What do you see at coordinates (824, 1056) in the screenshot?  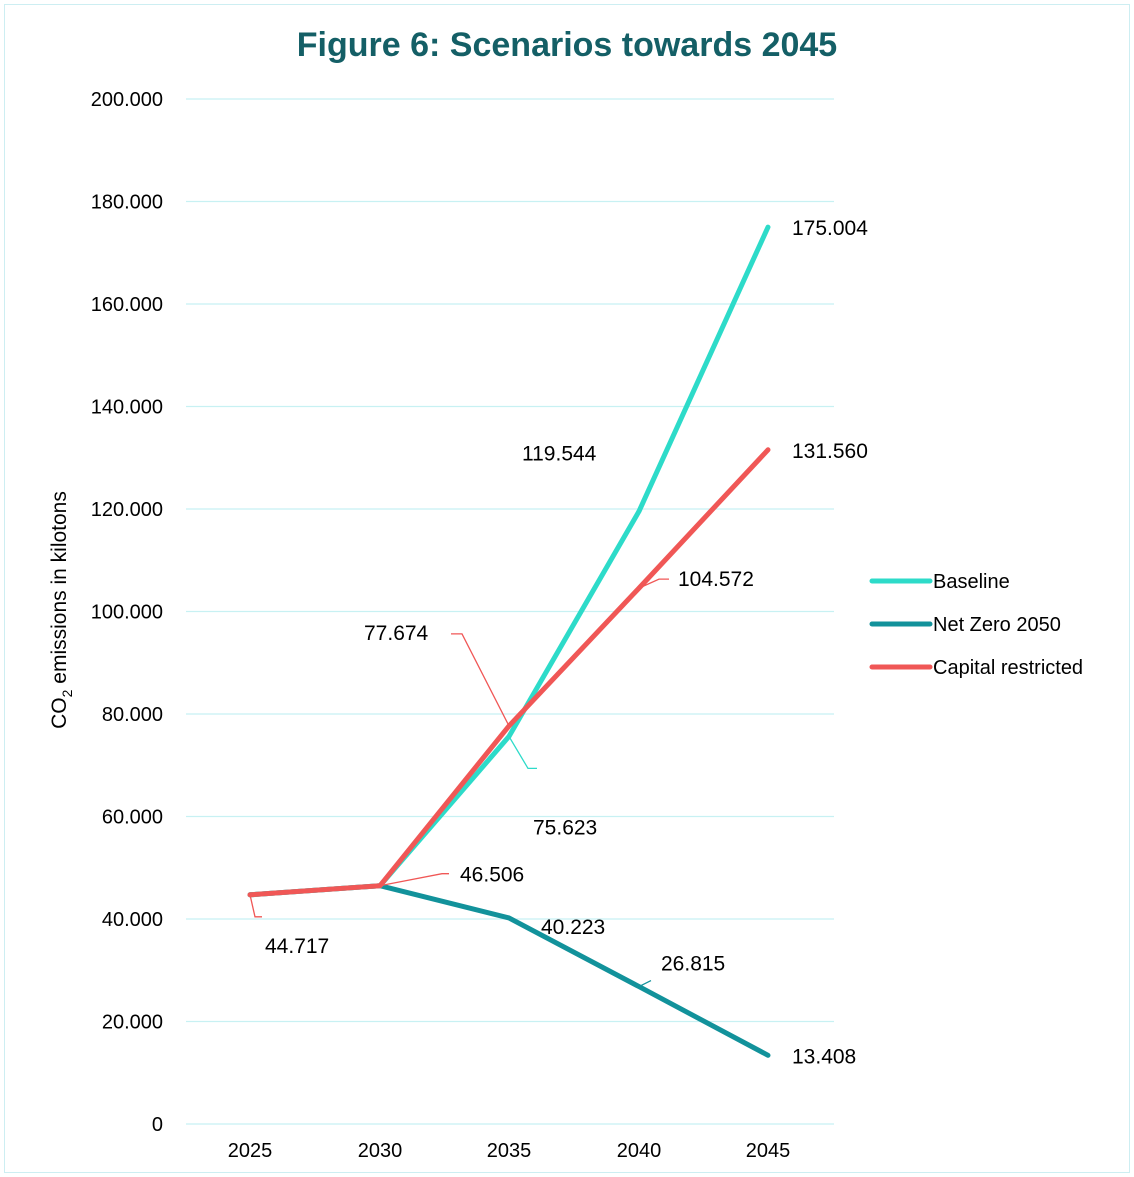 I see `data-label: 13.408` at bounding box center [824, 1056].